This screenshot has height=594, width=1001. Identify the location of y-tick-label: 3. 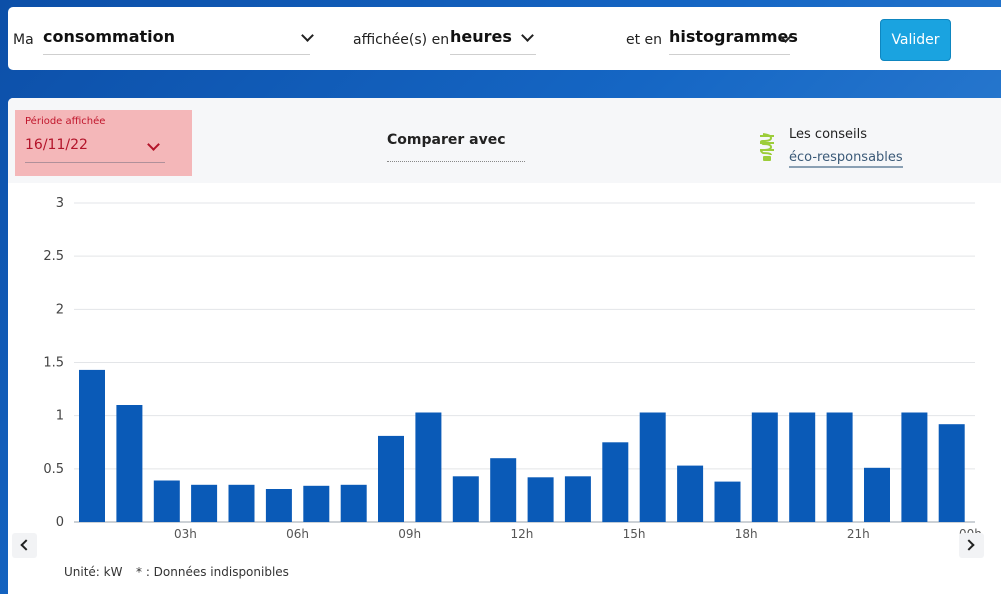
(60, 203).